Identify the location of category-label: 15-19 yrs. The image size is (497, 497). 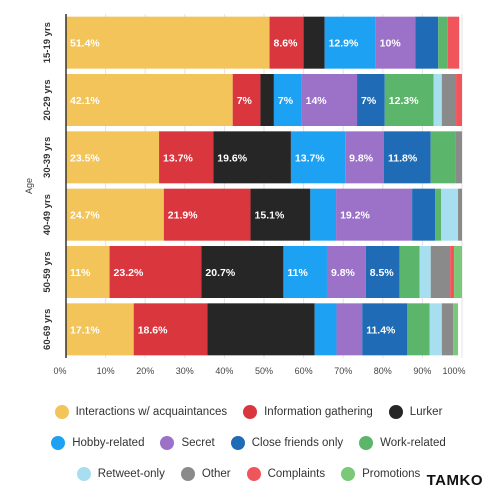
(47, 42).